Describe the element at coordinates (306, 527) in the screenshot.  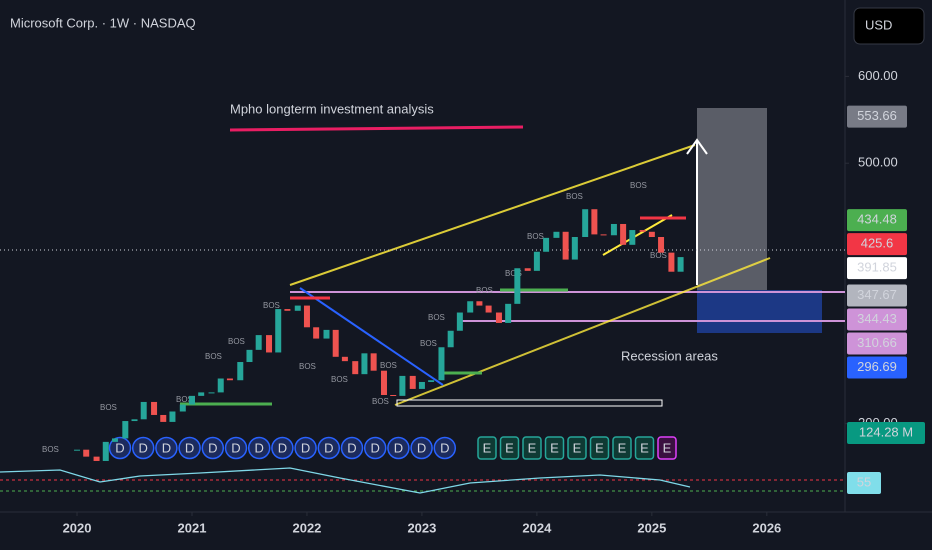
I see `x-tick-label: 2022` at that location.